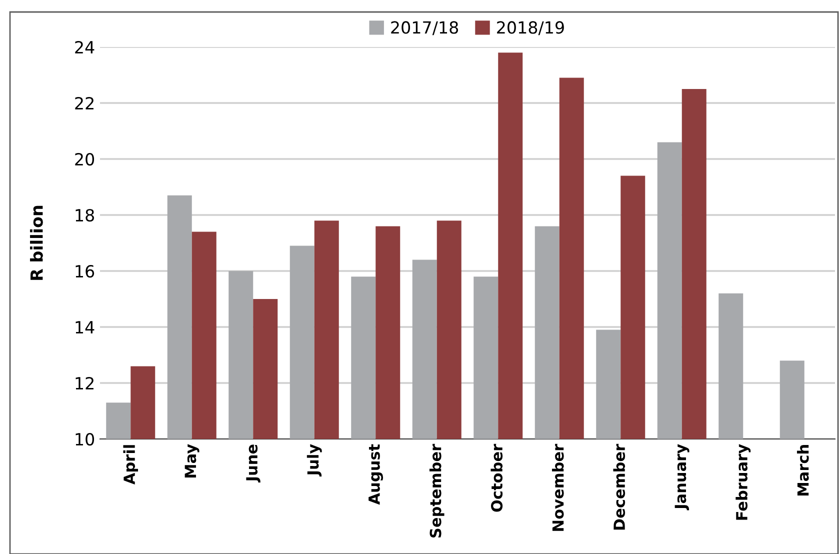  What do you see at coordinates (619, 487) in the screenshot?
I see `x-tick-label: December` at bounding box center [619, 487].